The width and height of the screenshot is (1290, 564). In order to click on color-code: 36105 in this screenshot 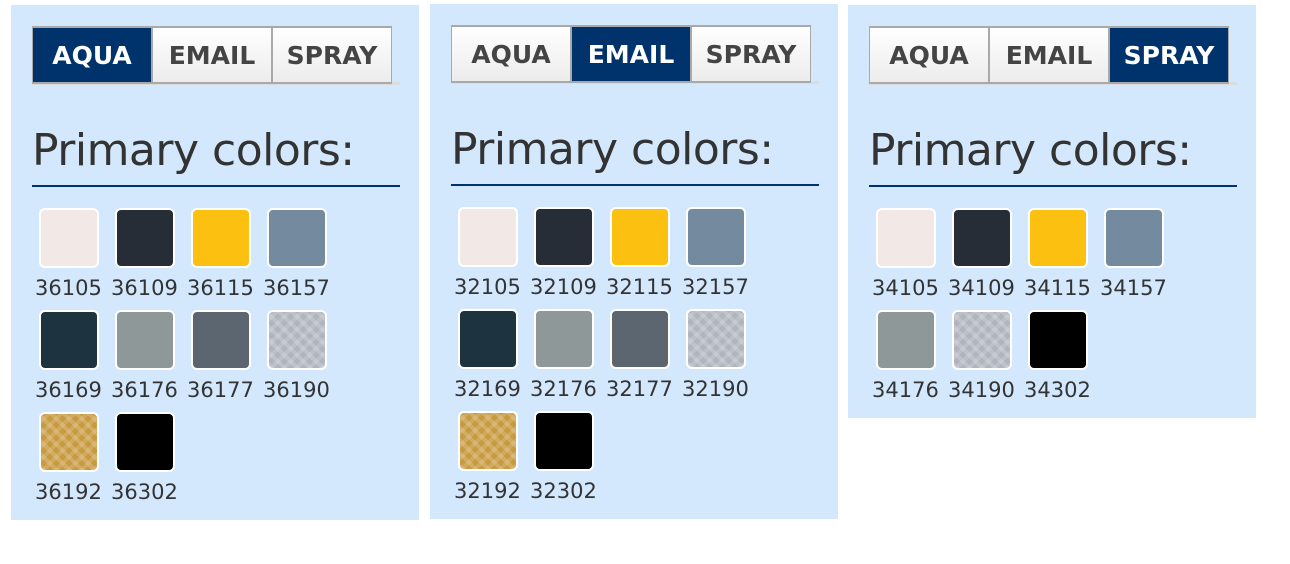, I will do `click(68, 288)`.